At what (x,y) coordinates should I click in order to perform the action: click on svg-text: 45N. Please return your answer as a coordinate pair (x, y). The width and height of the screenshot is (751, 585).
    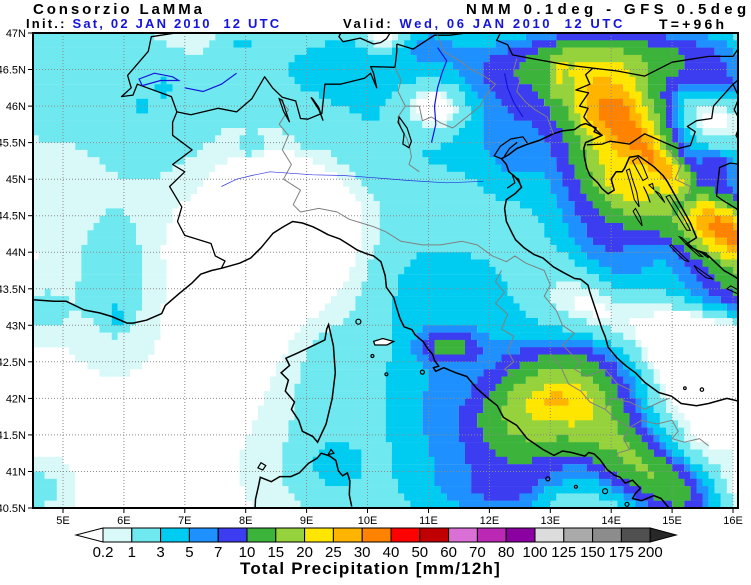
    Looking at the image, I should click on (16, 180).